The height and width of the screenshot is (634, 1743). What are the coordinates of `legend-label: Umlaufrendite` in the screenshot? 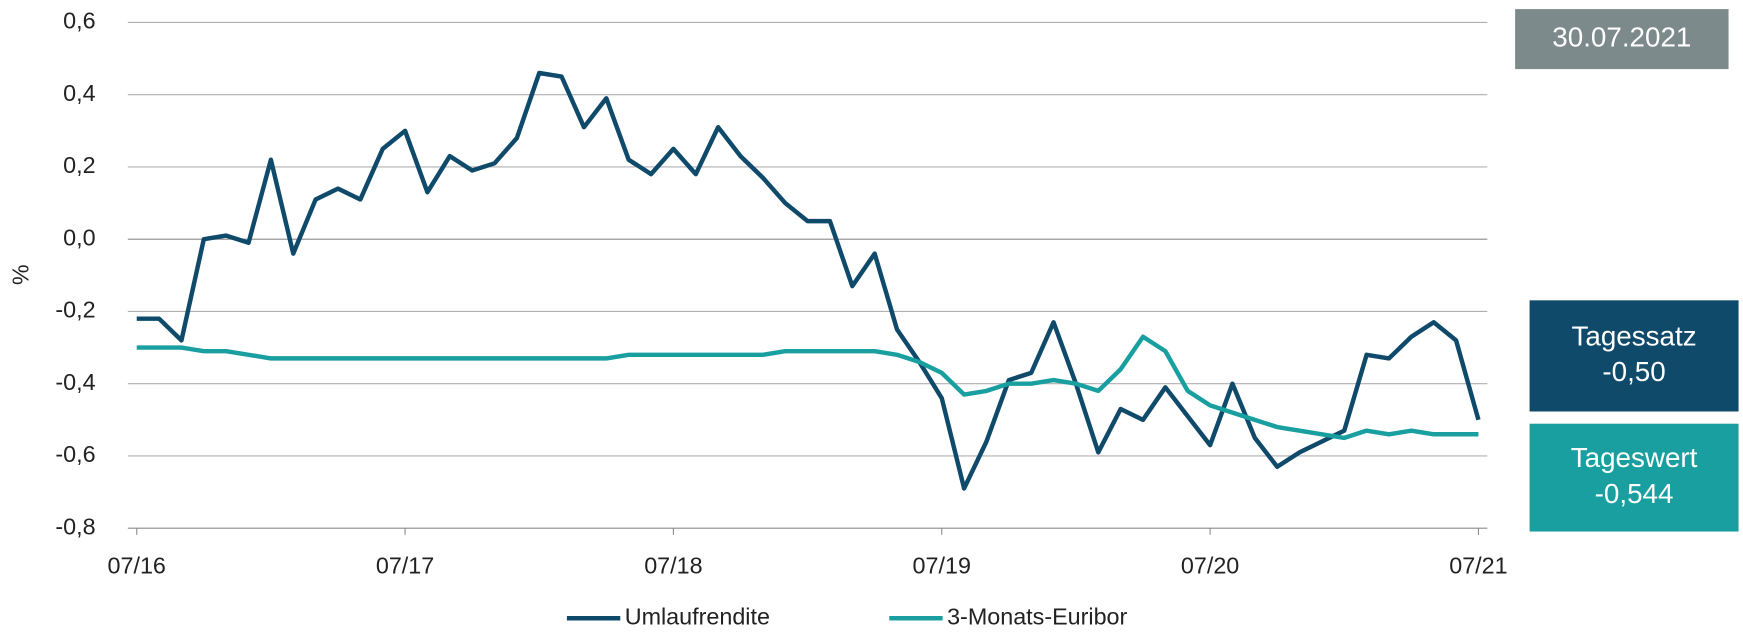 It's located at (697, 616).